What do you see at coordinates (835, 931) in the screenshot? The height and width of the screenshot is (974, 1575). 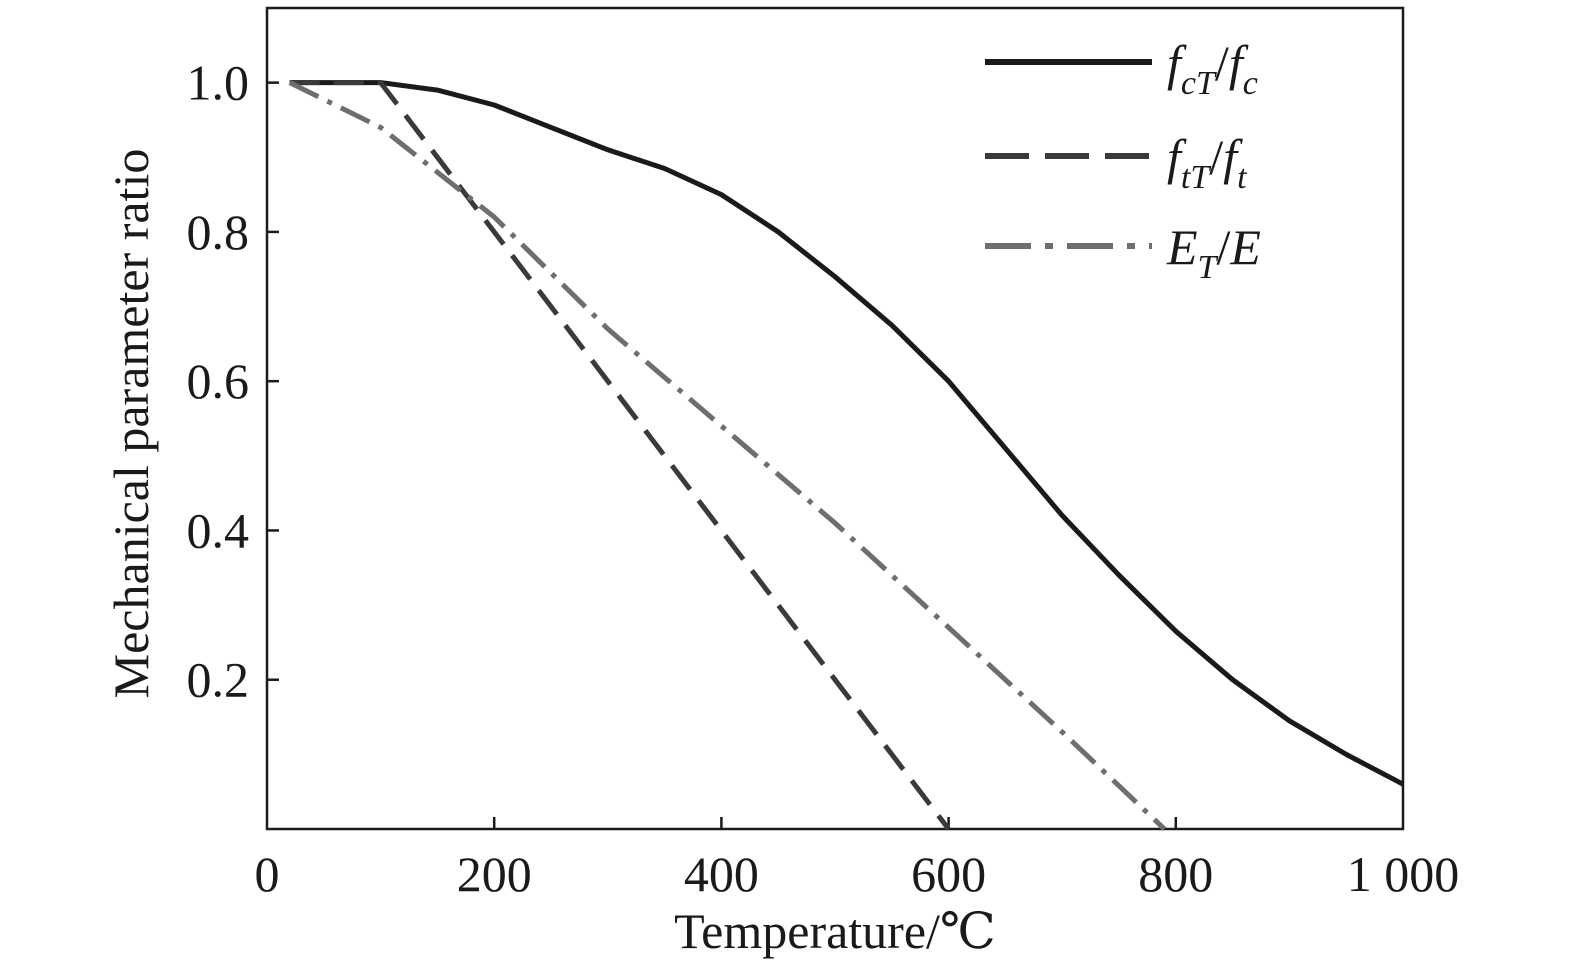 I see `x-axis-title: Temperature/℃` at bounding box center [835, 931].